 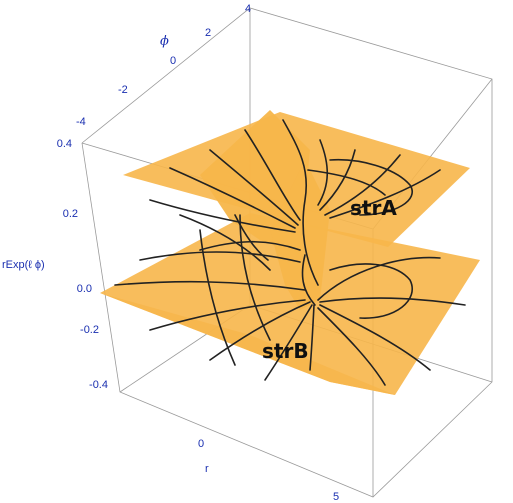 What do you see at coordinates (207, 469) in the screenshot?
I see `r-axis-label: r` at bounding box center [207, 469].